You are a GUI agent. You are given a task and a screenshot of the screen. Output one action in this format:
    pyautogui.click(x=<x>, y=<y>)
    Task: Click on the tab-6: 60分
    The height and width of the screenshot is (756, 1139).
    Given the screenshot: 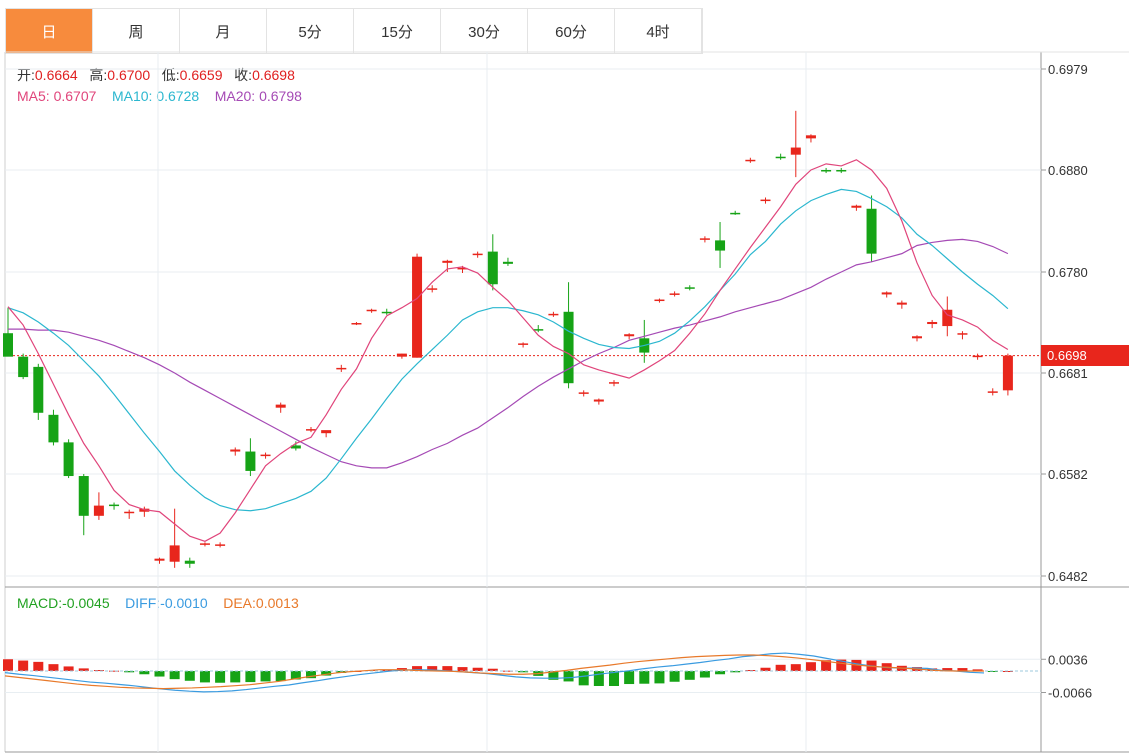 What is the action you would take?
    pyautogui.click(x=571, y=31)
    